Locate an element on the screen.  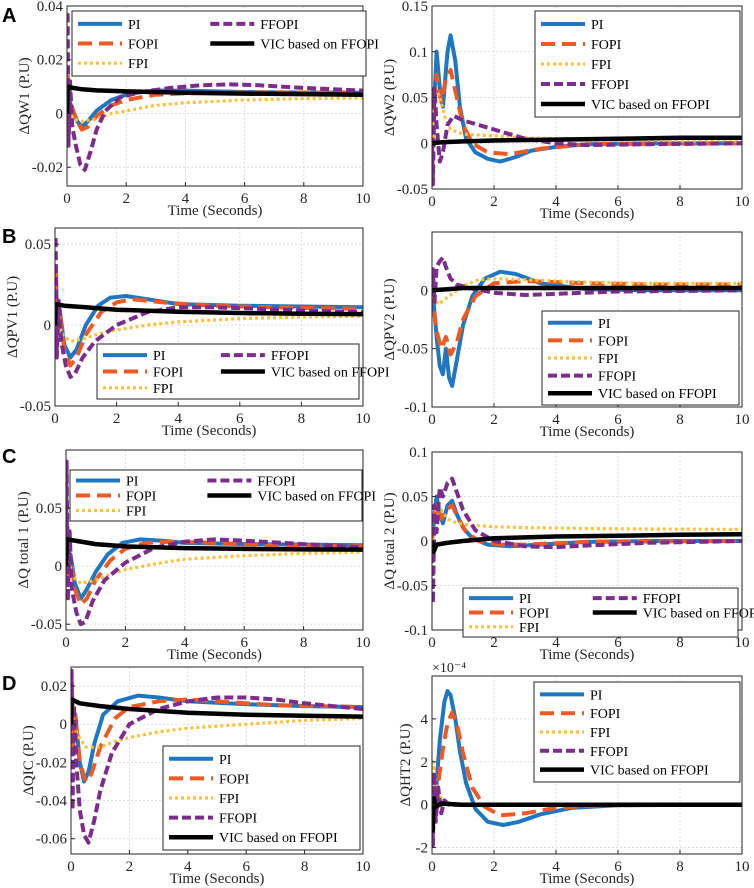
y-axis-label: ΔQW2 (P.U) is located at coordinates (390, 97).